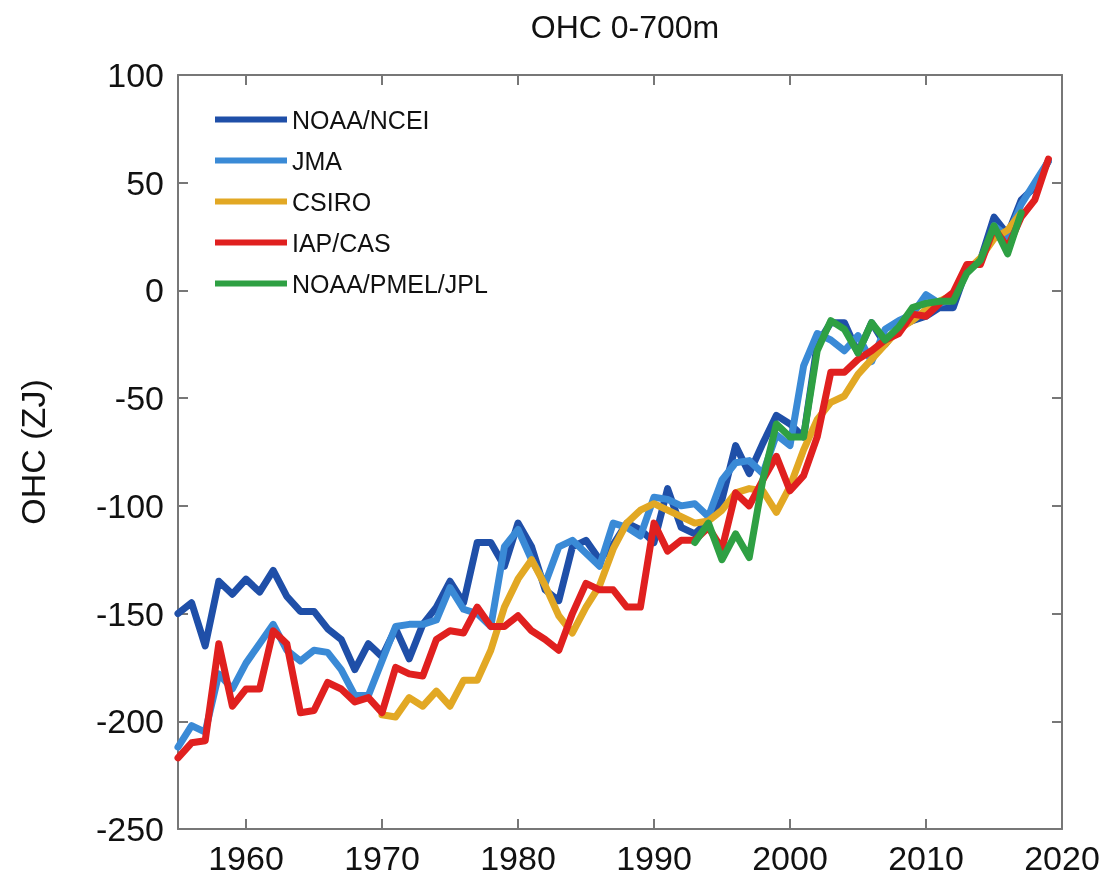 This screenshot has width=1116, height=896. Describe the element at coordinates (139, 398) in the screenshot. I see `y-tick-label: -50` at that location.